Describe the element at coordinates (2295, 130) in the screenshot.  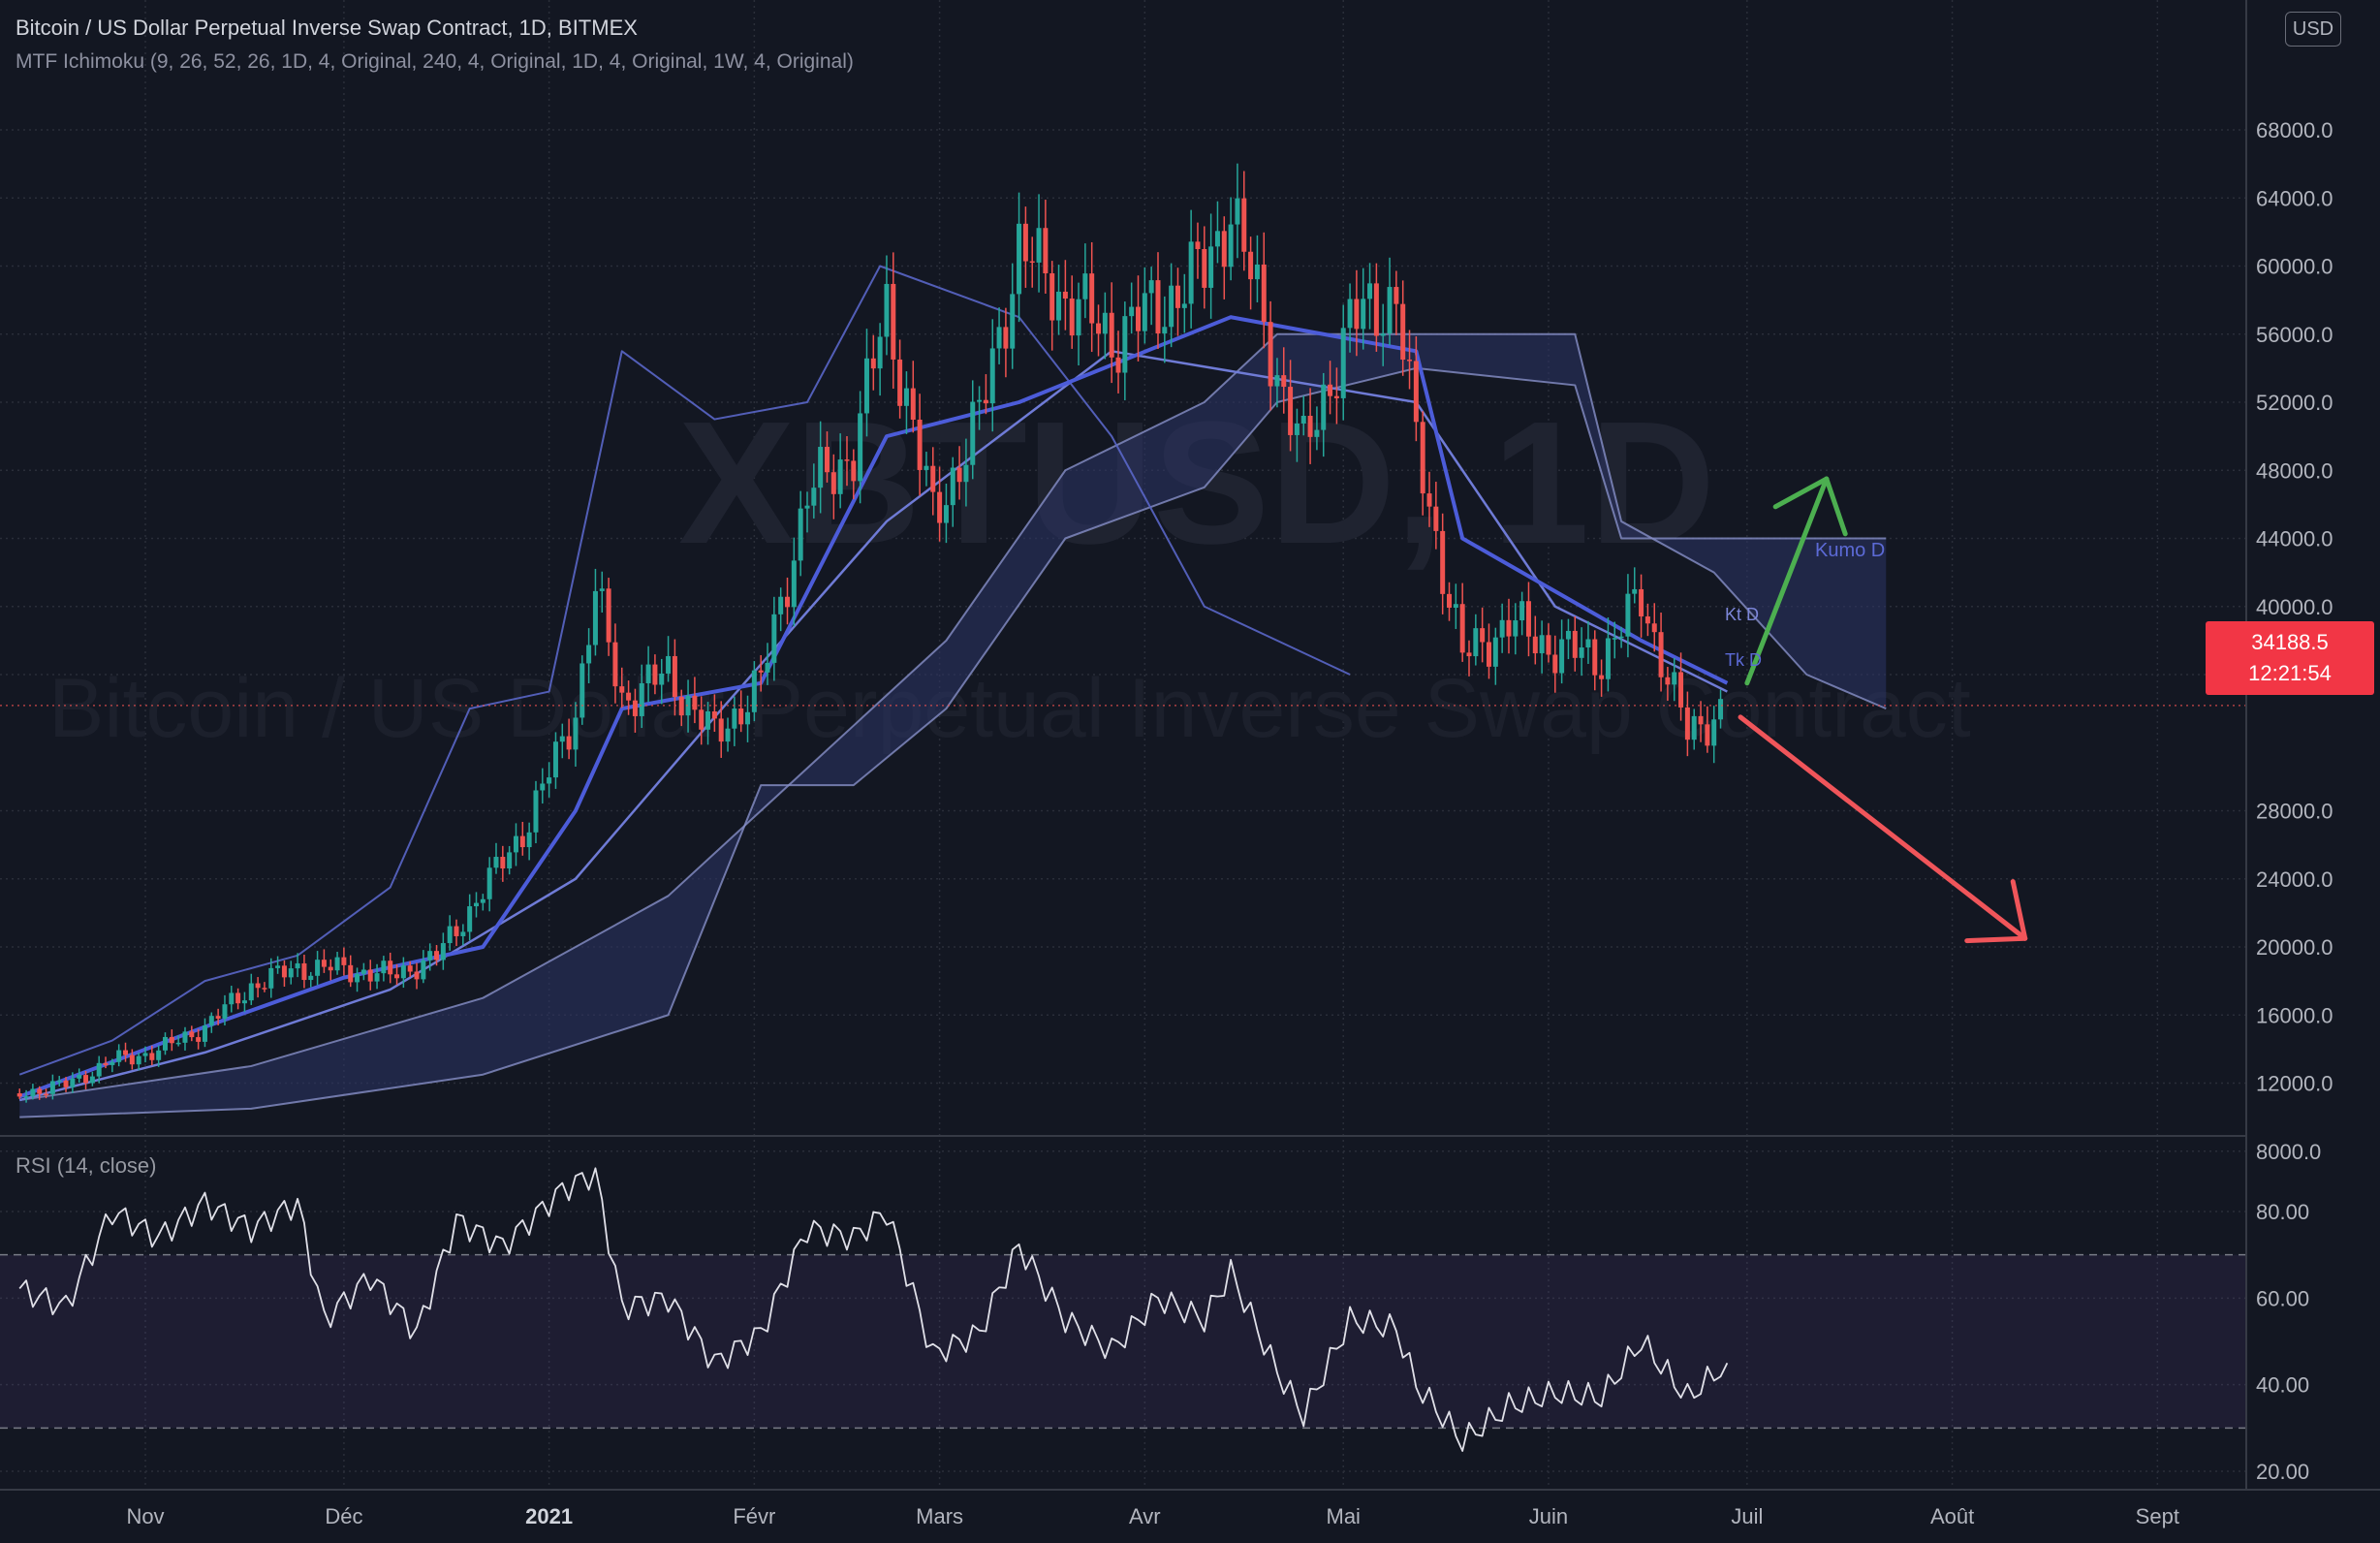
I see `price-axis-label: 68000.0` at that location.